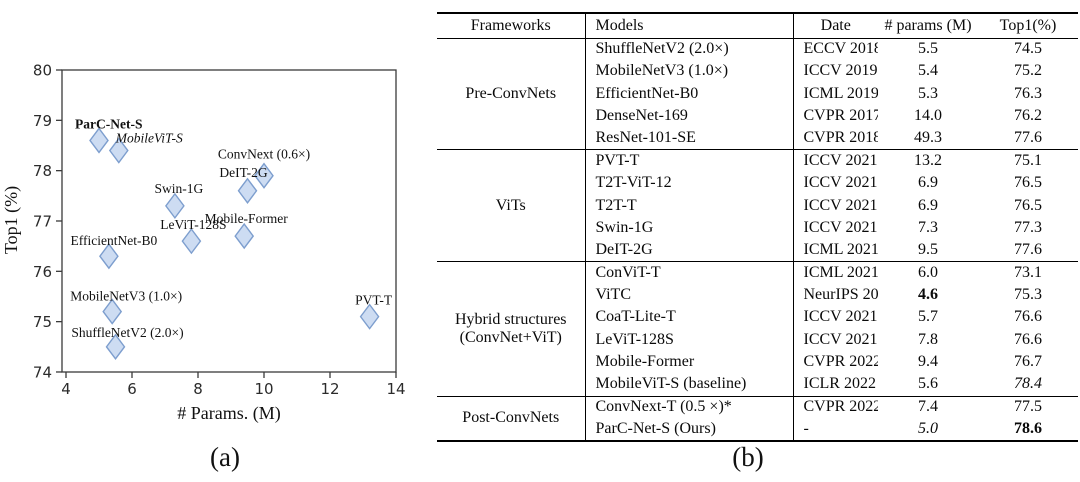  What do you see at coordinates (1028, 407) in the screenshot?
I see `cell-top1: 77.5` at bounding box center [1028, 407].